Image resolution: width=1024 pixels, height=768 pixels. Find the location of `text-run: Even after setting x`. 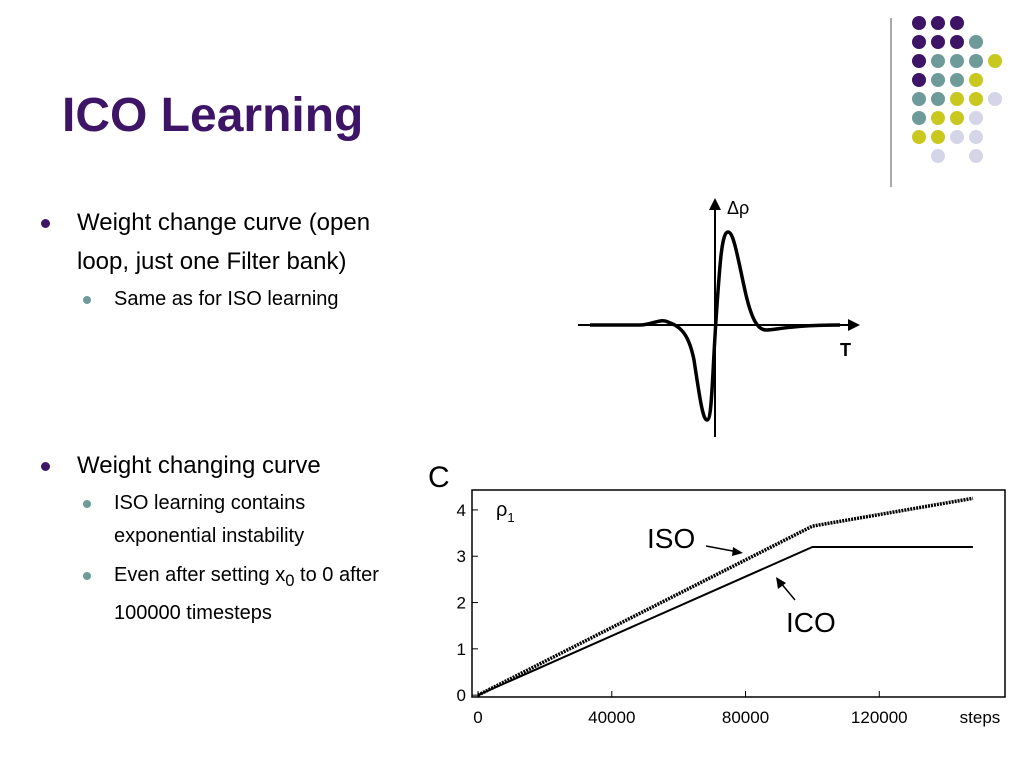

text-run: Even after setting x is located at coordinates (200, 575).